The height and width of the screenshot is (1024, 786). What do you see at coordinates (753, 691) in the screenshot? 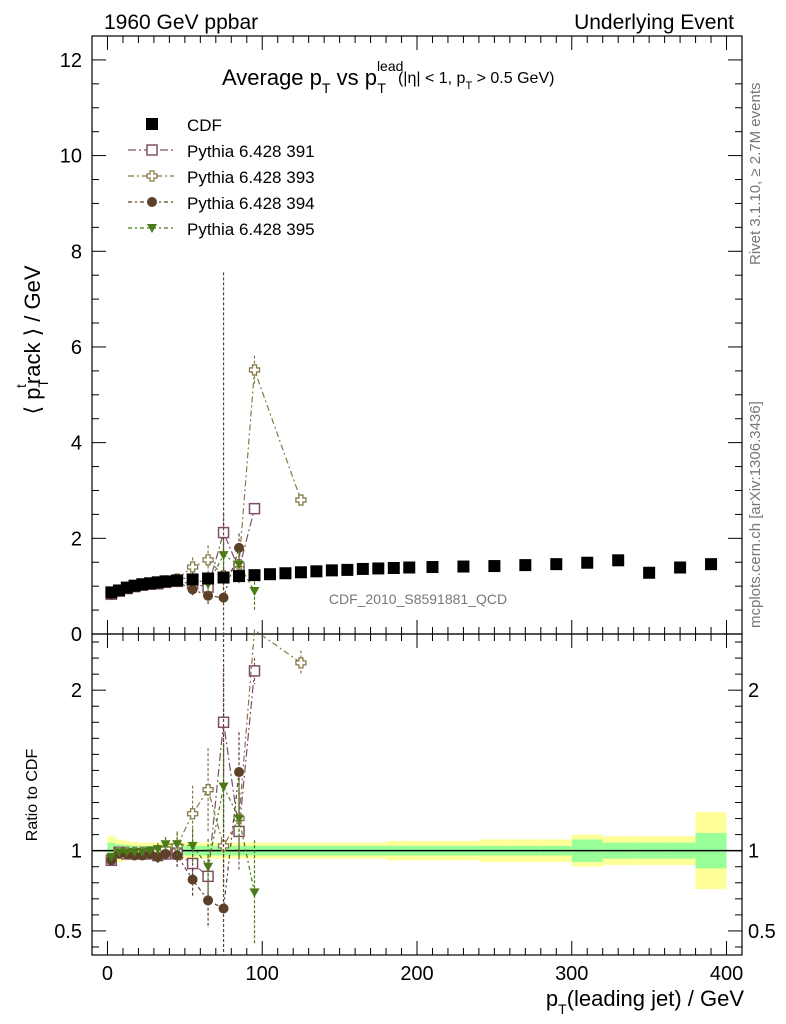
I see `ratio-y-tick-label-right: 2` at bounding box center [753, 691].